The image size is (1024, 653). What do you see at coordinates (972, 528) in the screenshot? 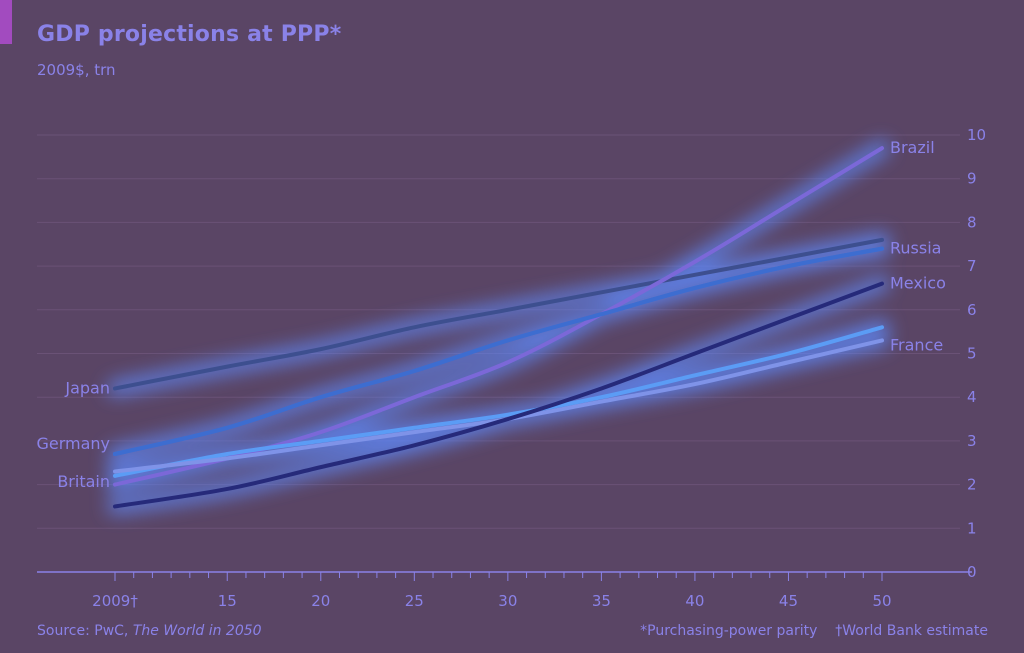
I see `y-tick-label: 1` at bounding box center [972, 528].